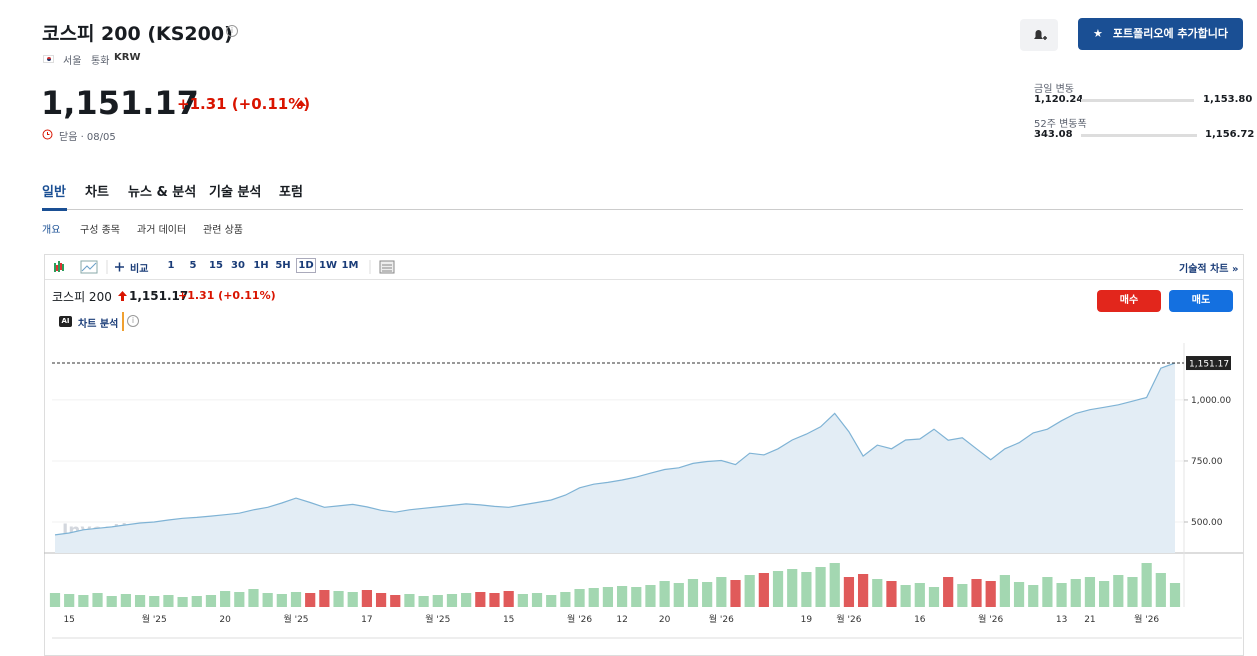 The image size is (1257, 656). I want to click on interval: 5, so click(193, 265).